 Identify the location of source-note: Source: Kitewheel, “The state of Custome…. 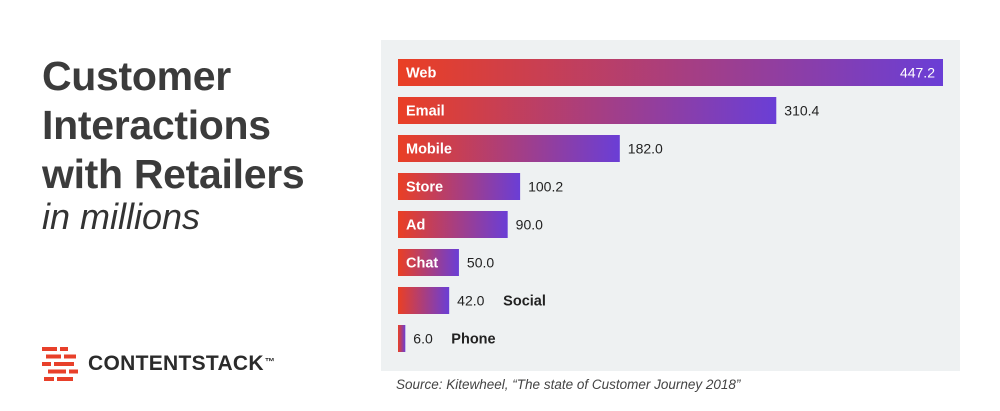
(568, 384).